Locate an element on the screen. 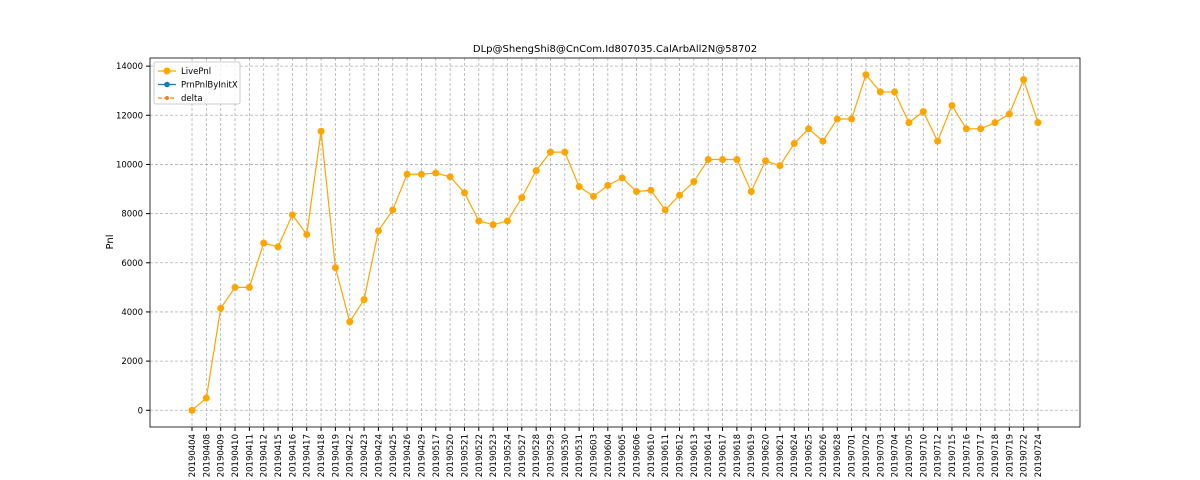 The image size is (1200, 480). x-tick-label: 20190621 is located at coordinates (781, 455).